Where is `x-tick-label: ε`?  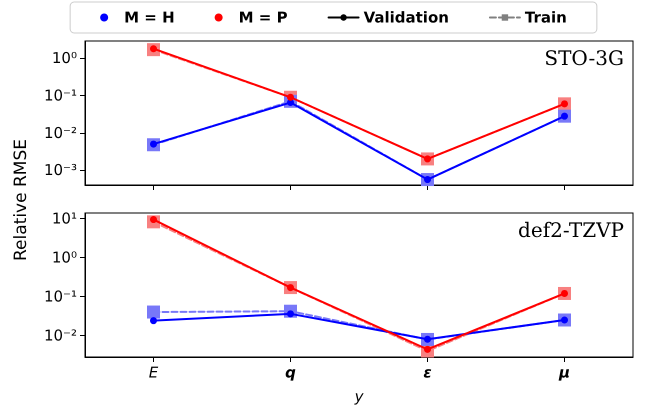
x-tick-label: ε is located at coordinates (427, 373).